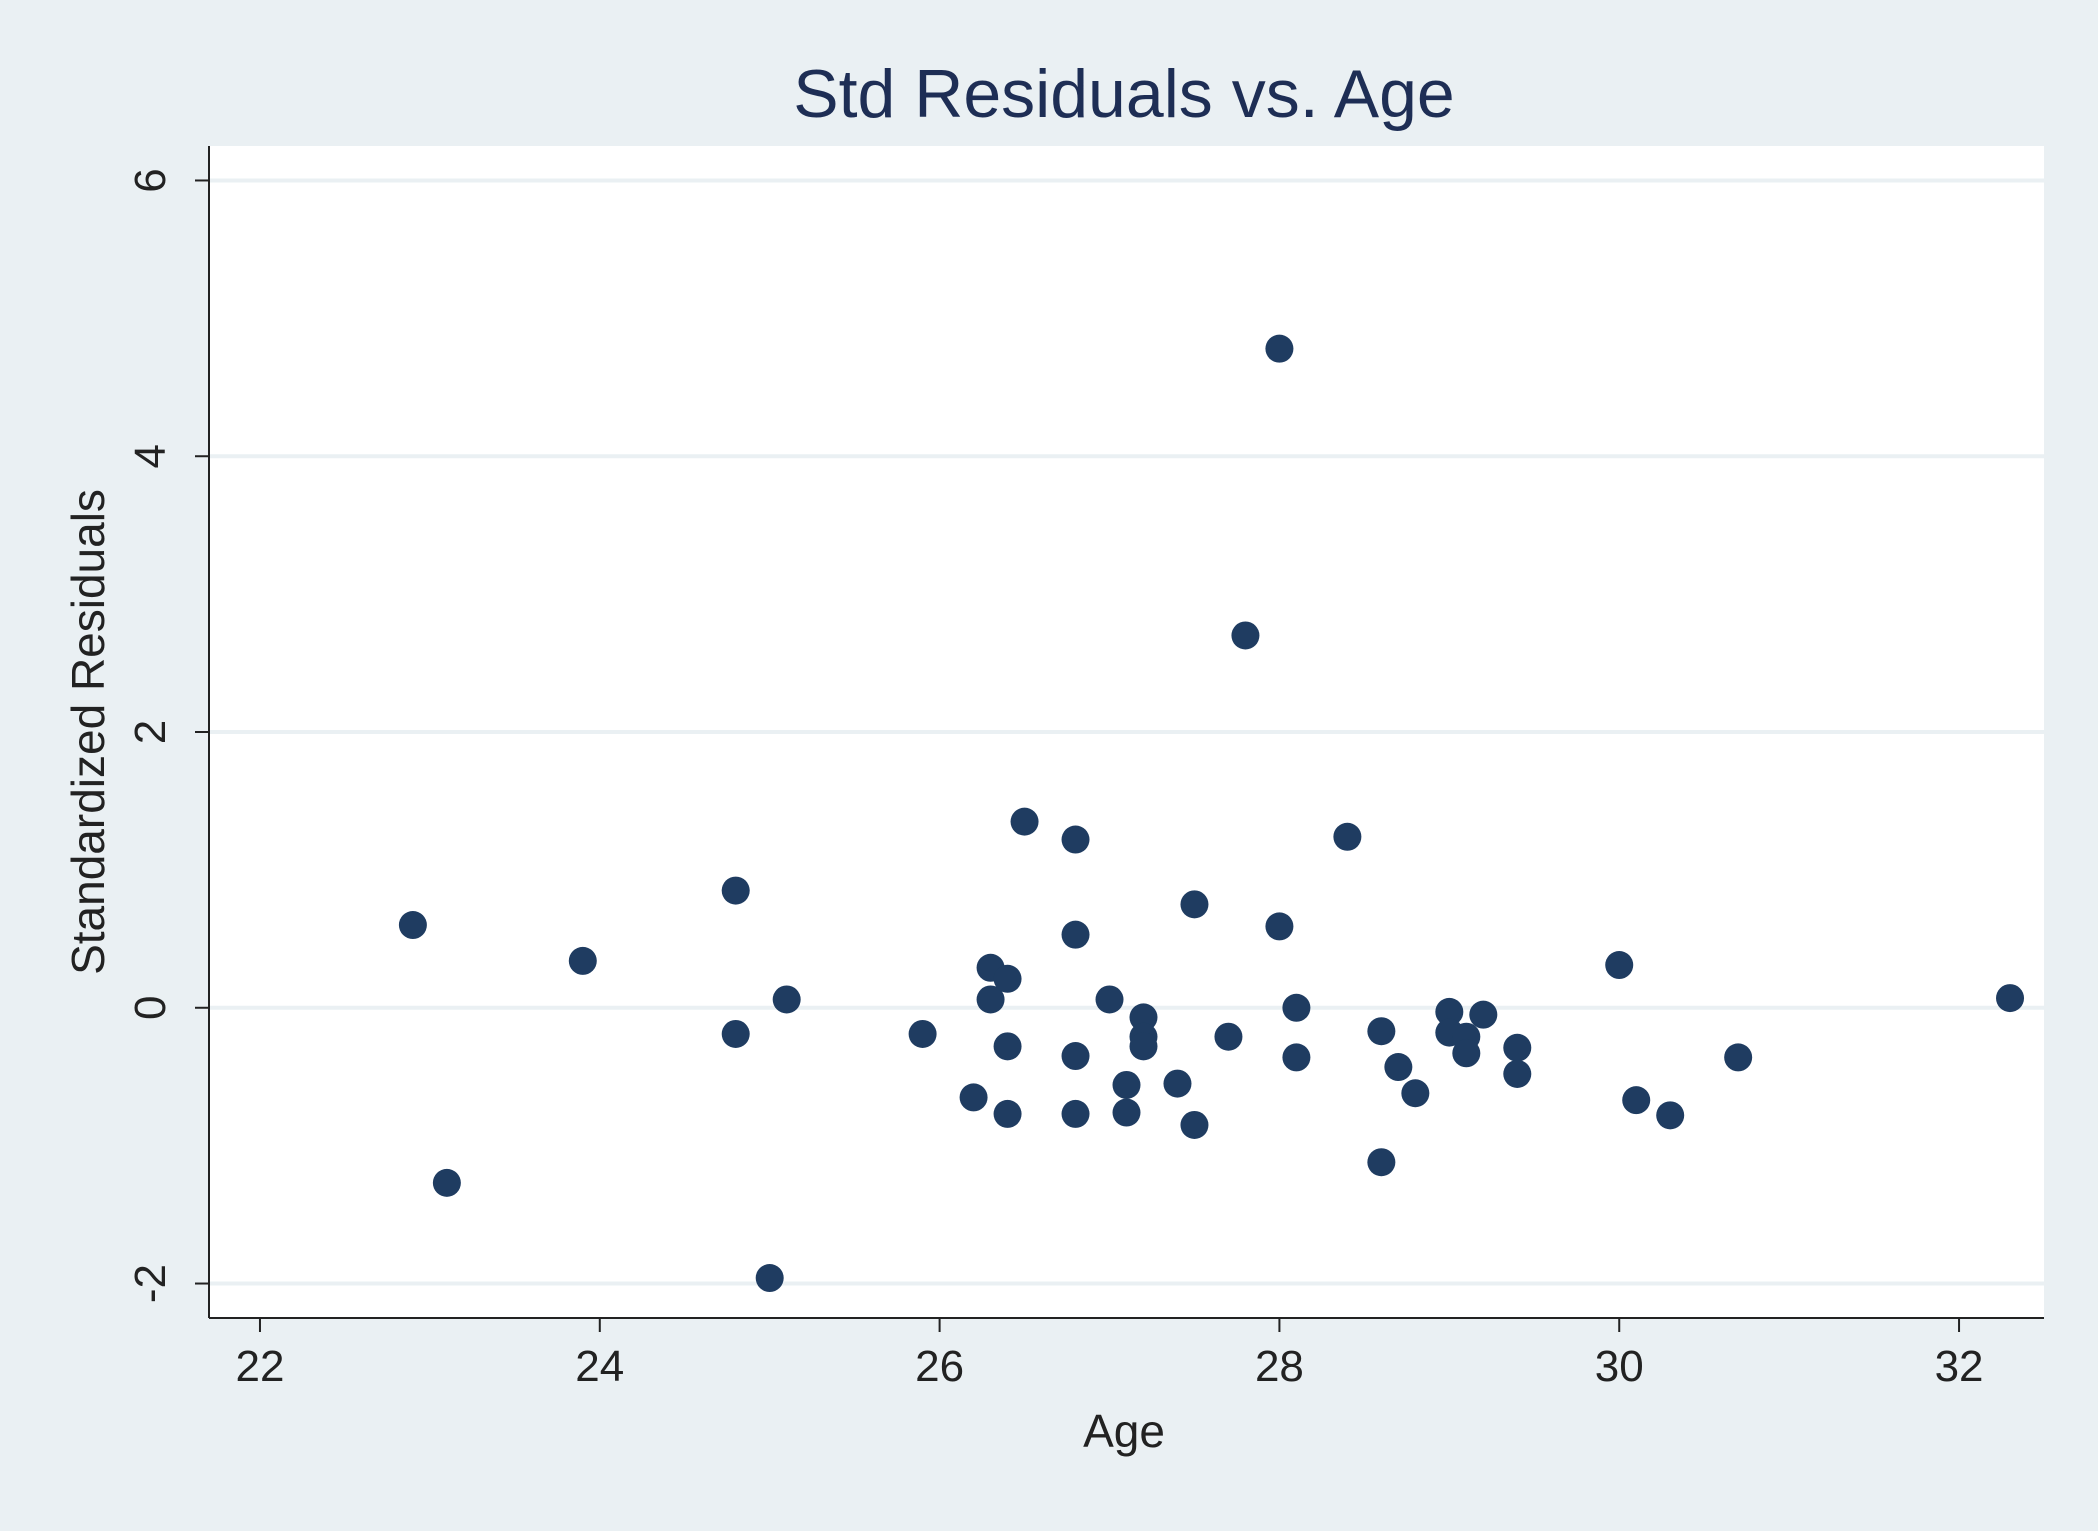 The image size is (2098, 1531). What do you see at coordinates (939, 1366) in the screenshot?
I see `x-tick-label: 26` at bounding box center [939, 1366].